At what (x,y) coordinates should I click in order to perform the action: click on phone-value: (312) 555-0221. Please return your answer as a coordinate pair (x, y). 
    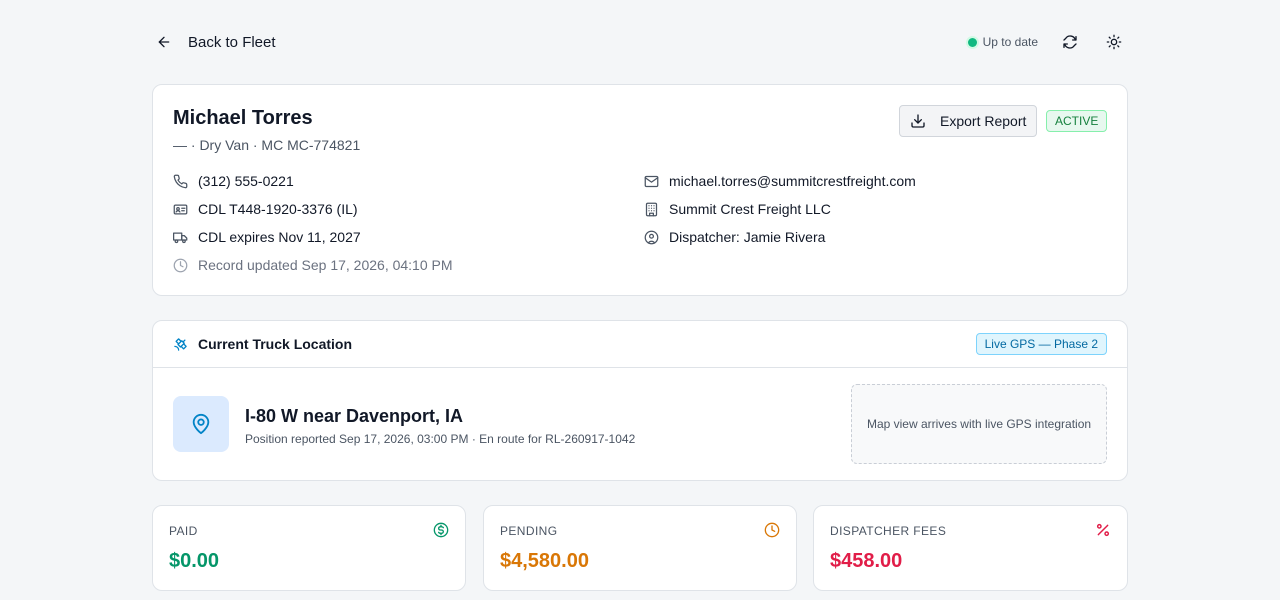
    Looking at the image, I should click on (246, 181).